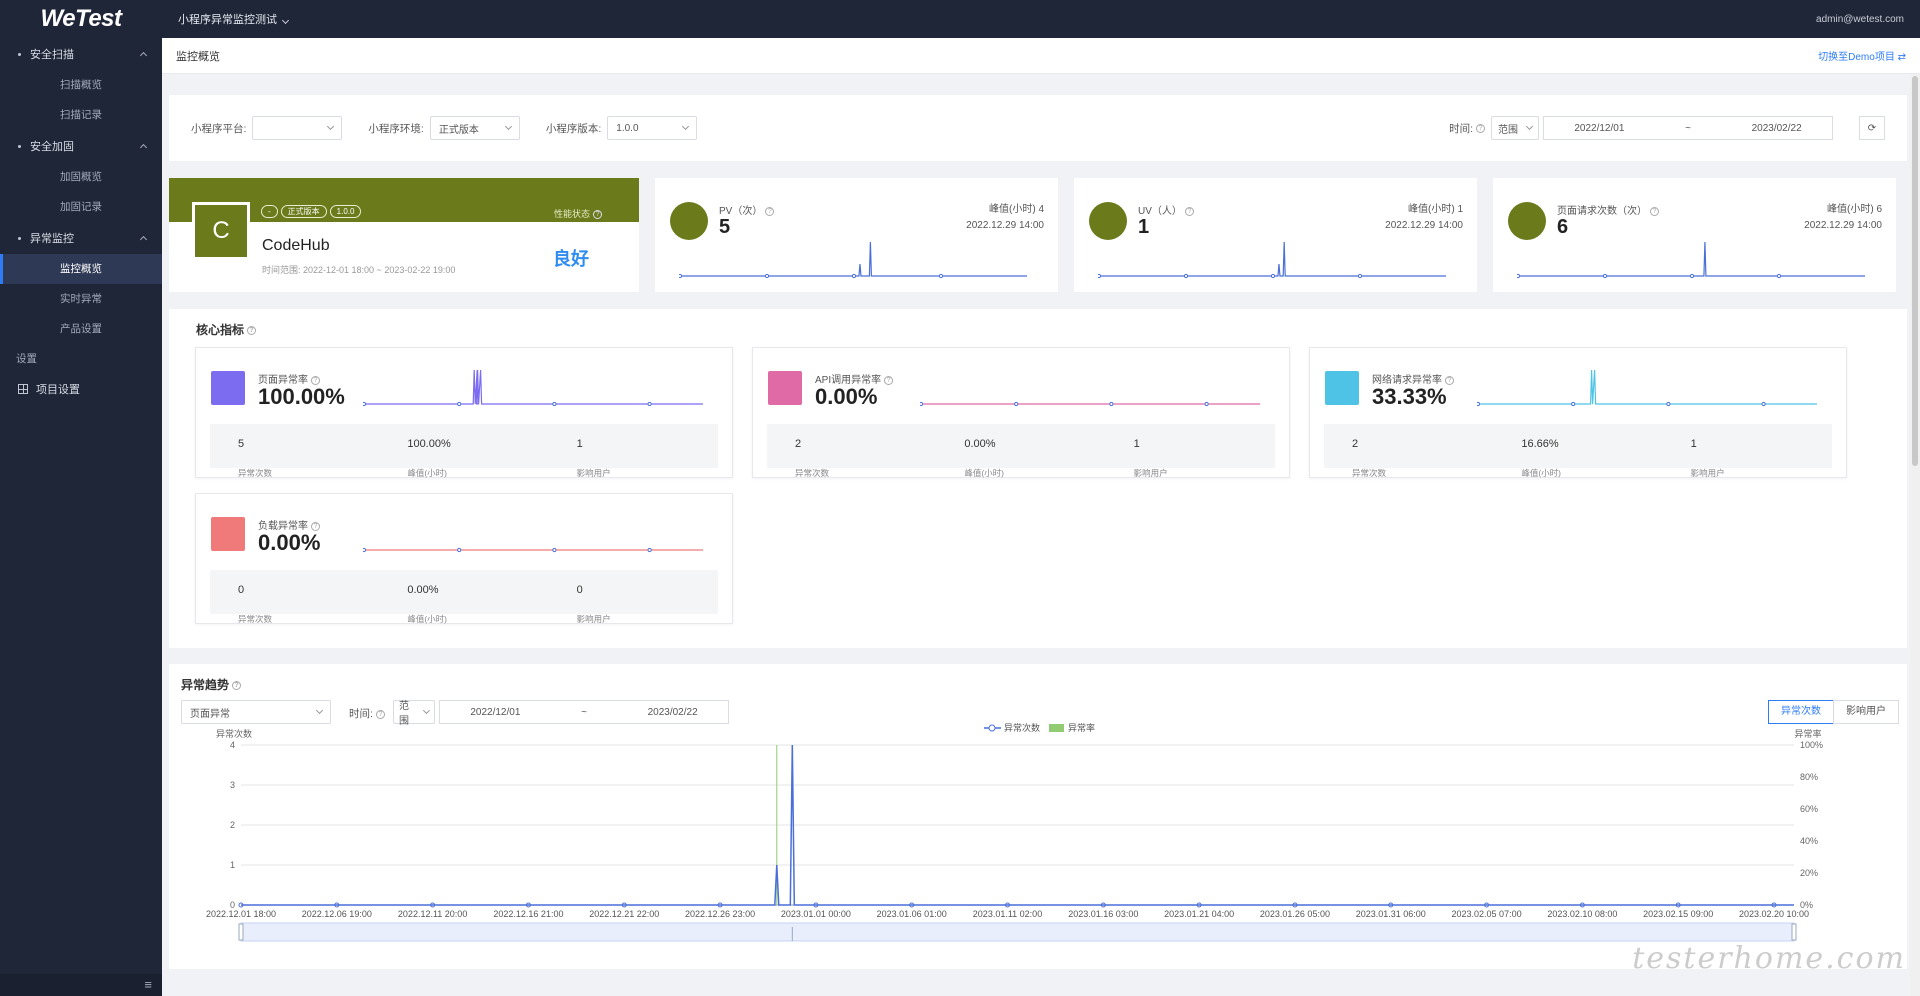 The image size is (1920, 996). What do you see at coordinates (474, 128) in the screenshot?
I see `env-select: 正式版本` at bounding box center [474, 128].